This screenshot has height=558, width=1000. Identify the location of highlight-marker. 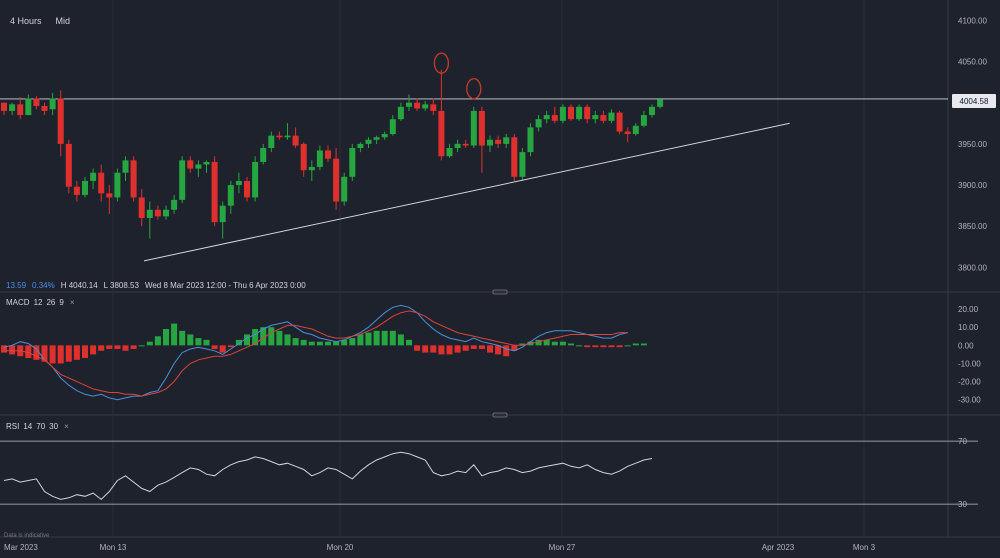
(474, 89).